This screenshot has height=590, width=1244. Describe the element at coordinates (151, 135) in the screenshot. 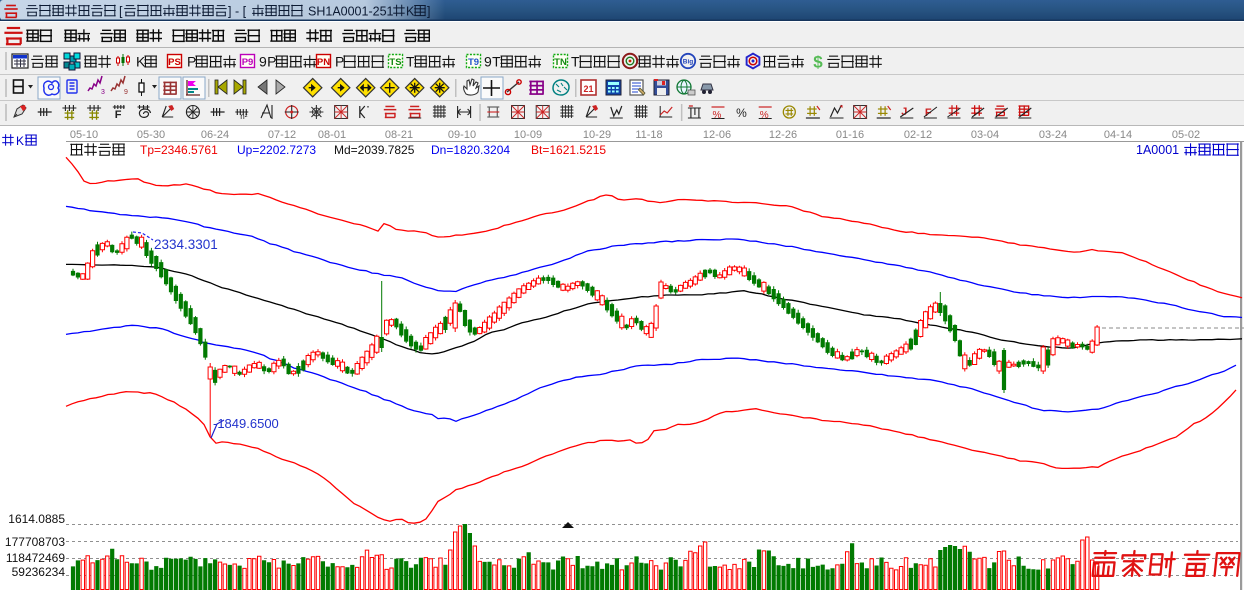

I see `svg-text: 05-30` at that location.